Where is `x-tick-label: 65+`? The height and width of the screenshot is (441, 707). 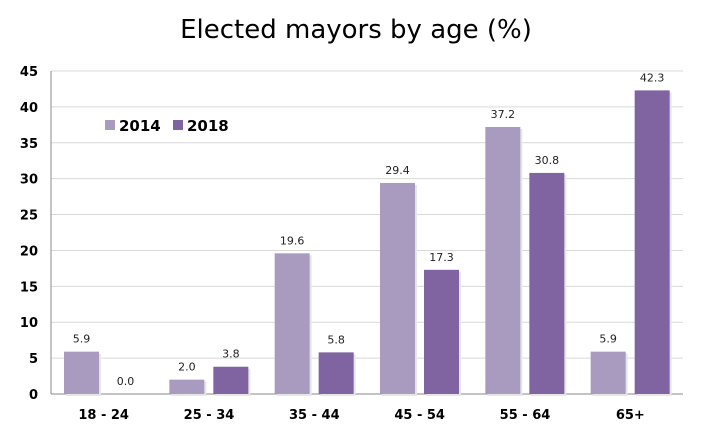 x-tick-label: 65+ is located at coordinates (630, 415).